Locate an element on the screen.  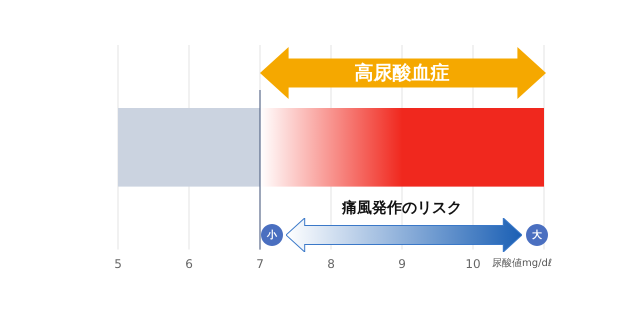
x-tick-label: 10 is located at coordinates (473, 263).